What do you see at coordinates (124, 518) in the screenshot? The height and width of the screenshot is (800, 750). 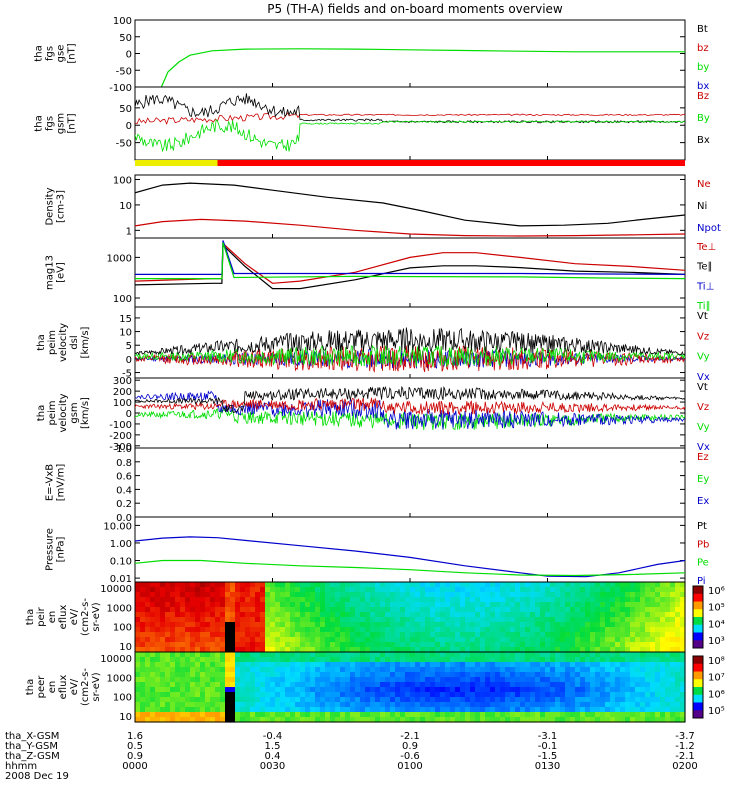 I see `efield-ytick-label-5: 0.0` at bounding box center [124, 518].